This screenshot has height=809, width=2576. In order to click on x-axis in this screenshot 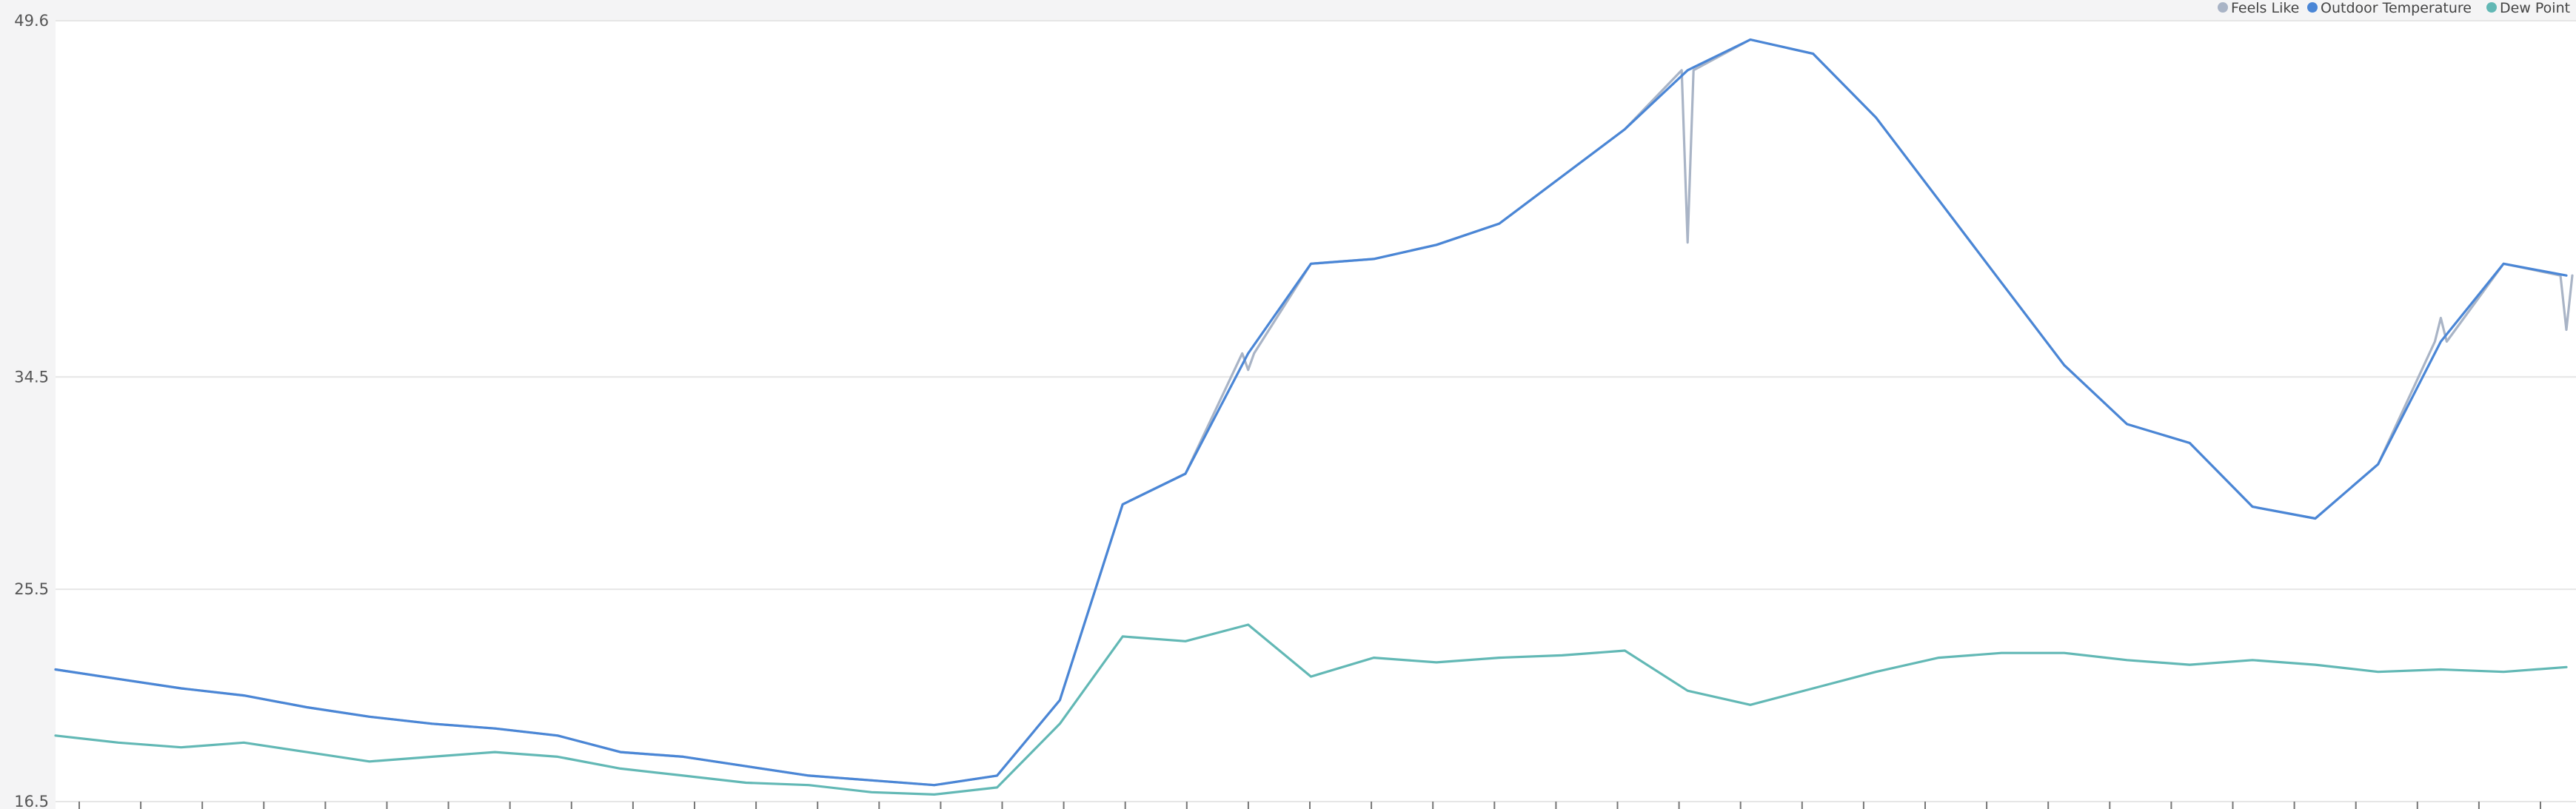, I will do `click(1309, 805)`.